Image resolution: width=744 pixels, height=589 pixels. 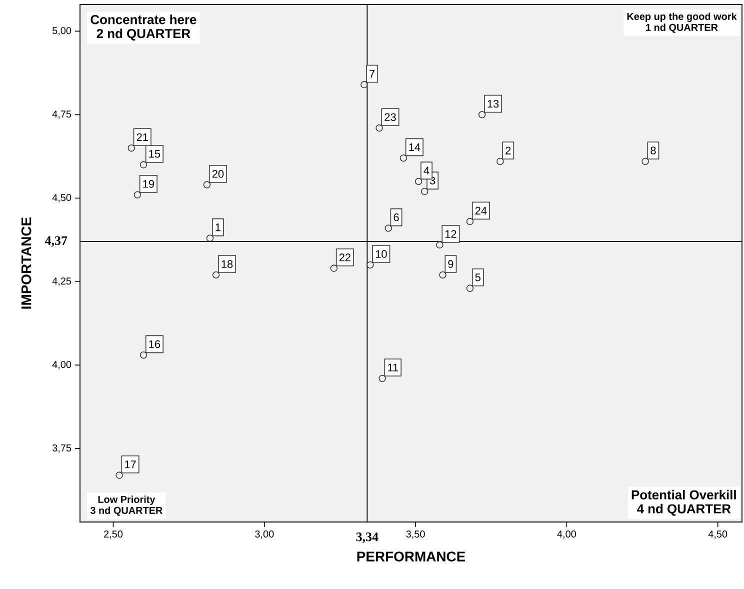 What do you see at coordinates (481, 210) in the screenshot?
I see `annotation: 24` at bounding box center [481, 210].